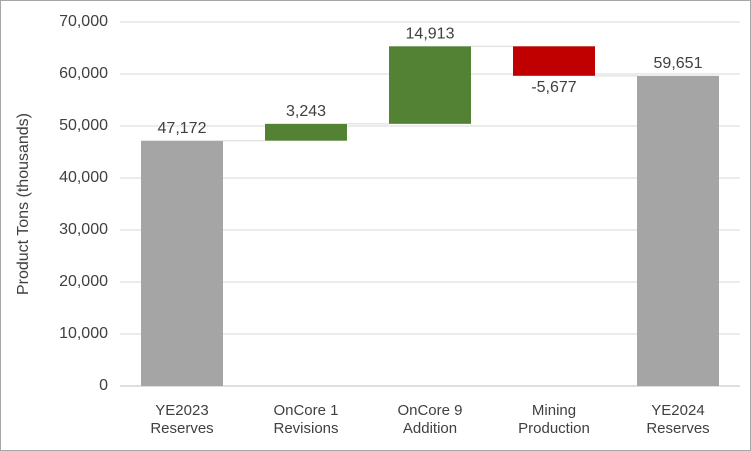 The image size is (751, 451). Describe the element at coordinates (83, 333) in the screenshot. I see `y-tick-label: 10,000` at that location.